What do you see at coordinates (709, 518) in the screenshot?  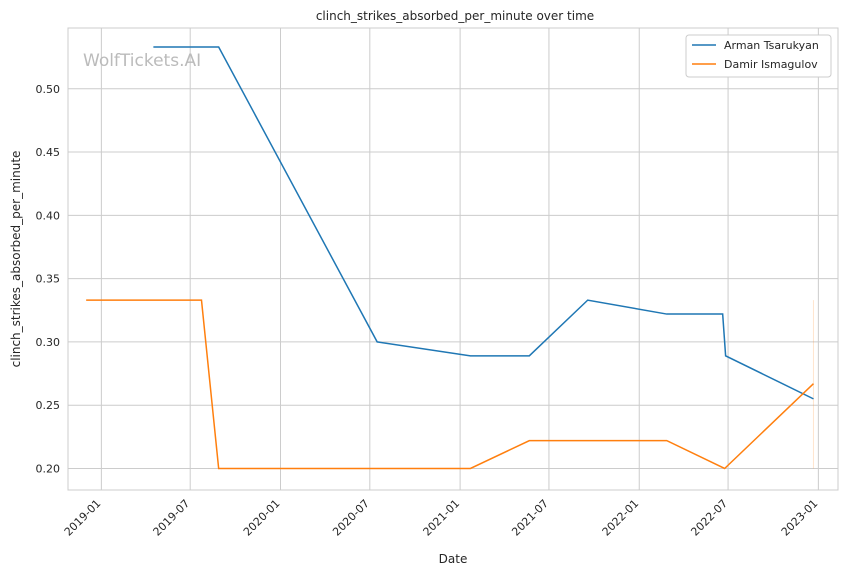 I see `x-tick-label: 2022-07` at bounding box center [709, 518].